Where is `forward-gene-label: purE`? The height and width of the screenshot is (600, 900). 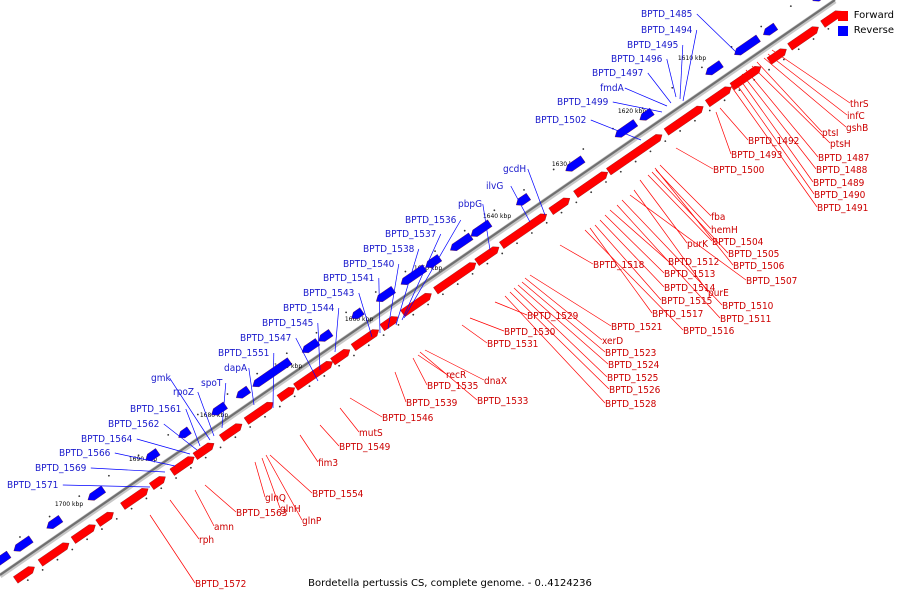 forward-gene-label: purE is located at coordinates (718, 293).